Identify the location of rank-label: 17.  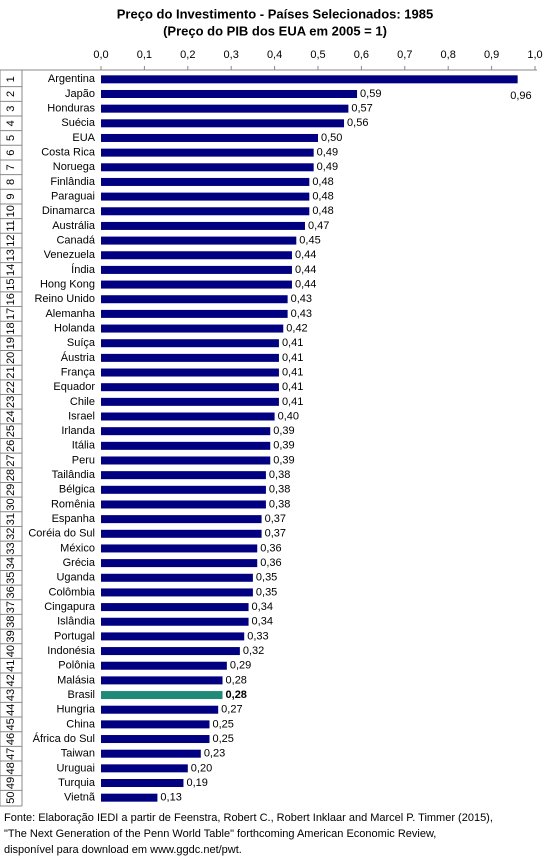
(11, 314).